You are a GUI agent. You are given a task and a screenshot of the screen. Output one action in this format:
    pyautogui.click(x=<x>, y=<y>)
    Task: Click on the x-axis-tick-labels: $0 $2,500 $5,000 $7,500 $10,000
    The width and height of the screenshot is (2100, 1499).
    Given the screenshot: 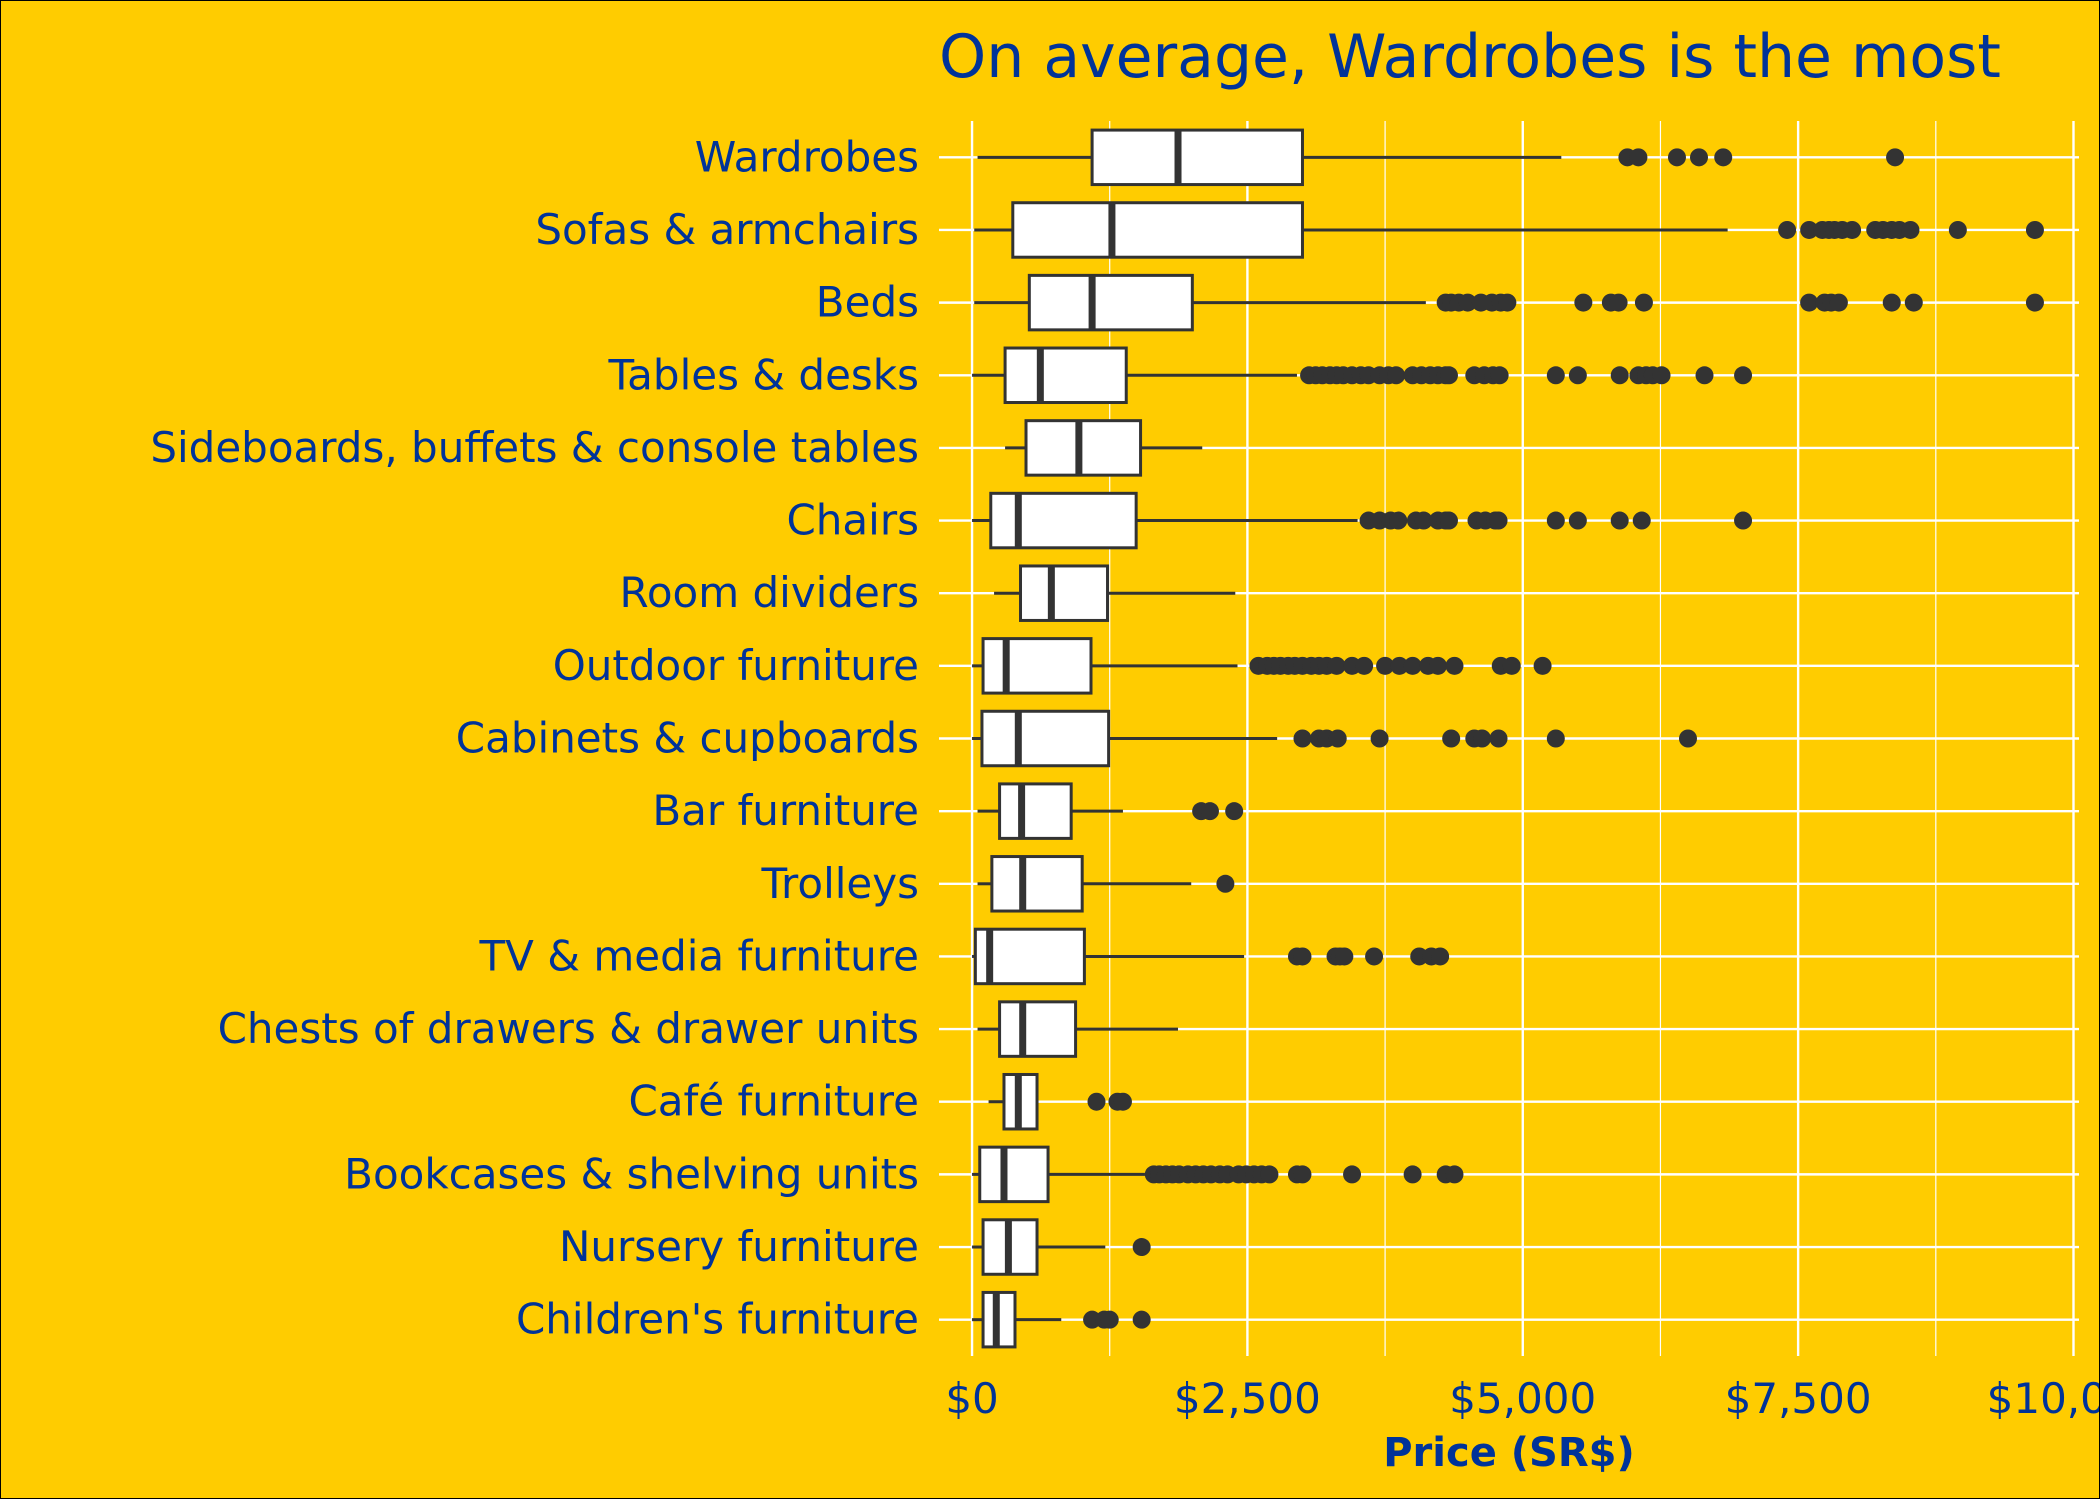 What is the action you would take?
    pyautogui.click(x=1522, y=1398)
    